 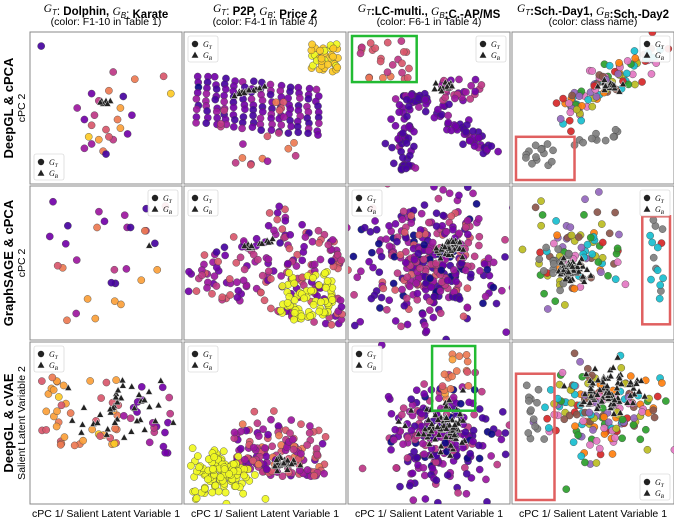 I want to click on legend-gt-label: GT, so click(x=208, y=355).